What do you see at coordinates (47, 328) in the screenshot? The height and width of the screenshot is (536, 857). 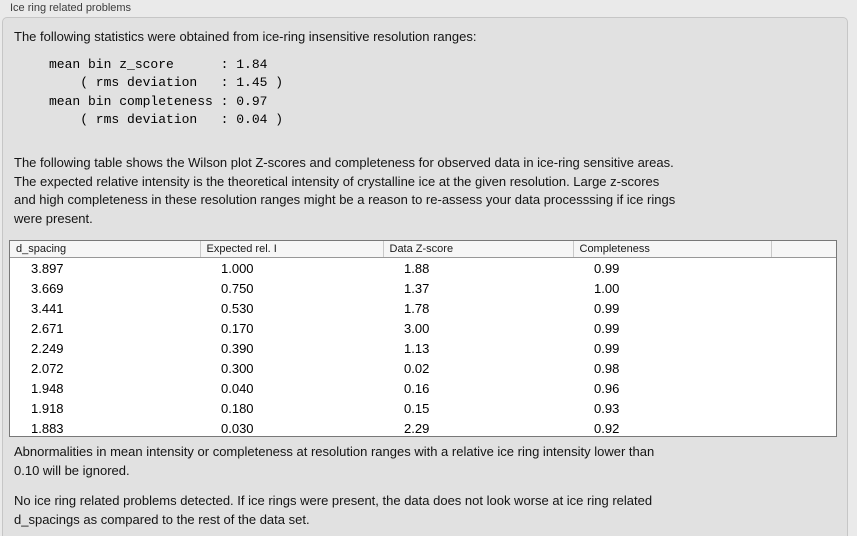 I see `table-cell: 2.671` at bounding box center [47, 328].